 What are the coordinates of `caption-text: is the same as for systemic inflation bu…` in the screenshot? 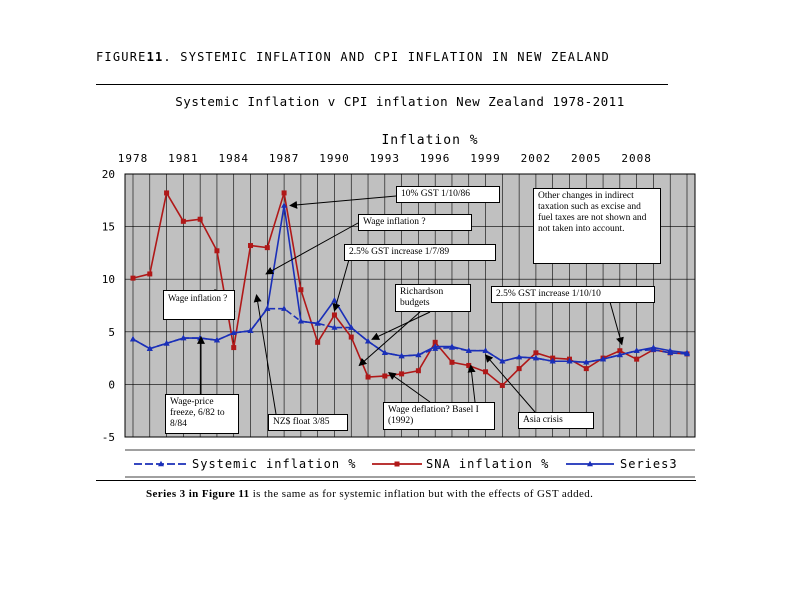 It's located at (421, 494).